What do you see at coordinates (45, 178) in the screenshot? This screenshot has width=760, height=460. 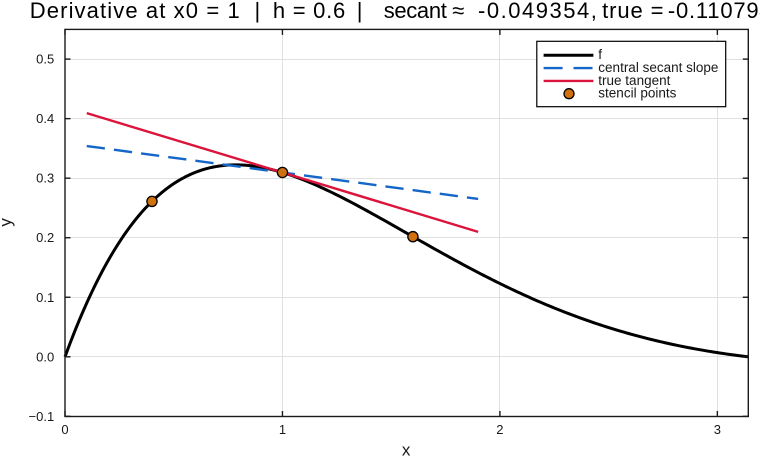 I see `svg-text: 0.3` at bounding box center [45, 178].